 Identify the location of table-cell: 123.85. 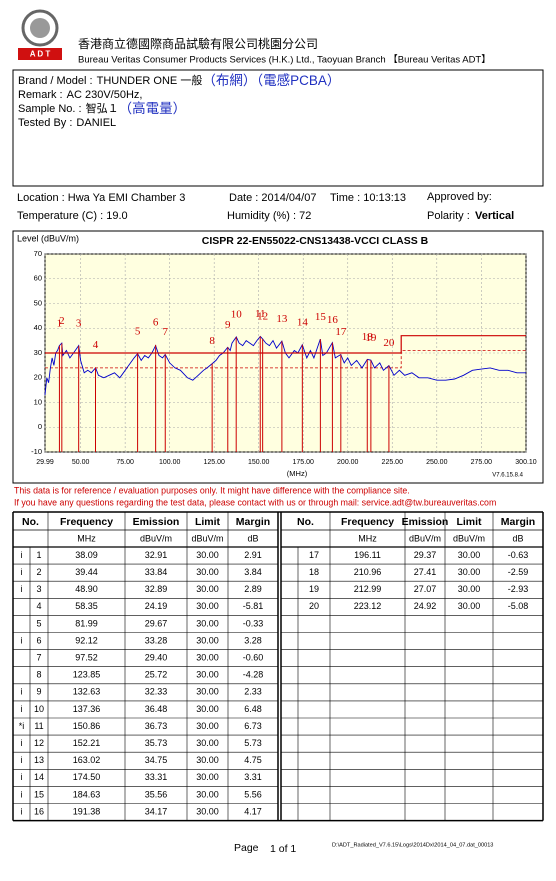
(87, 675).